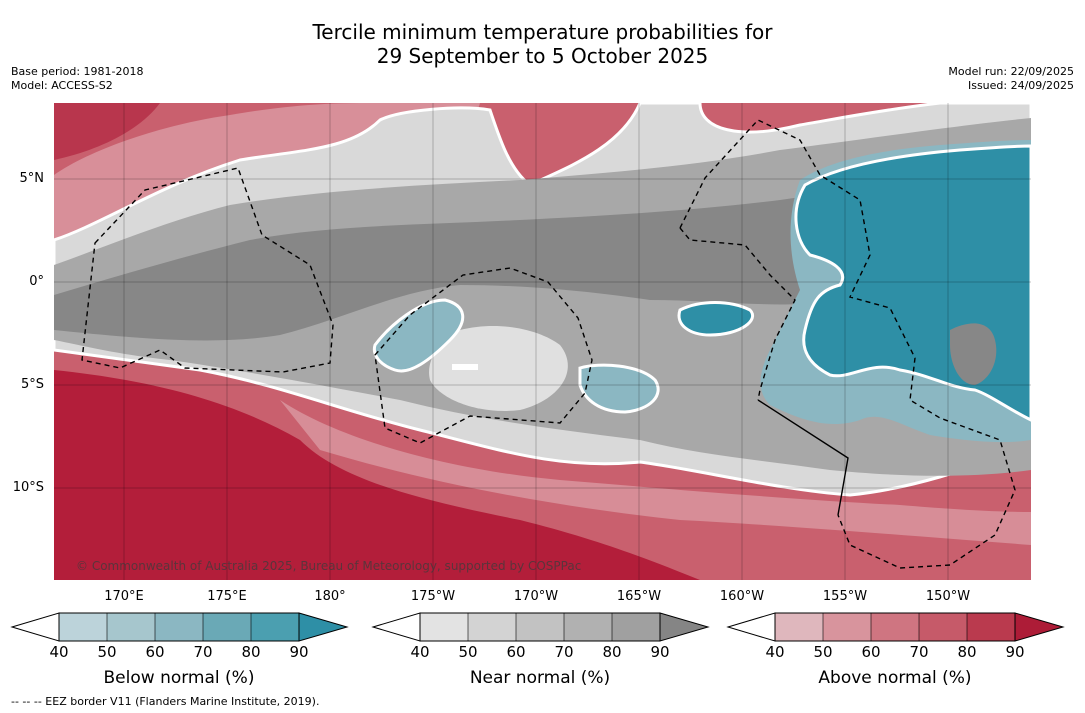  I want to click on meta-right: Model run: 22/09/2025 Issued: 24/09/2025, so click(1011, 79).